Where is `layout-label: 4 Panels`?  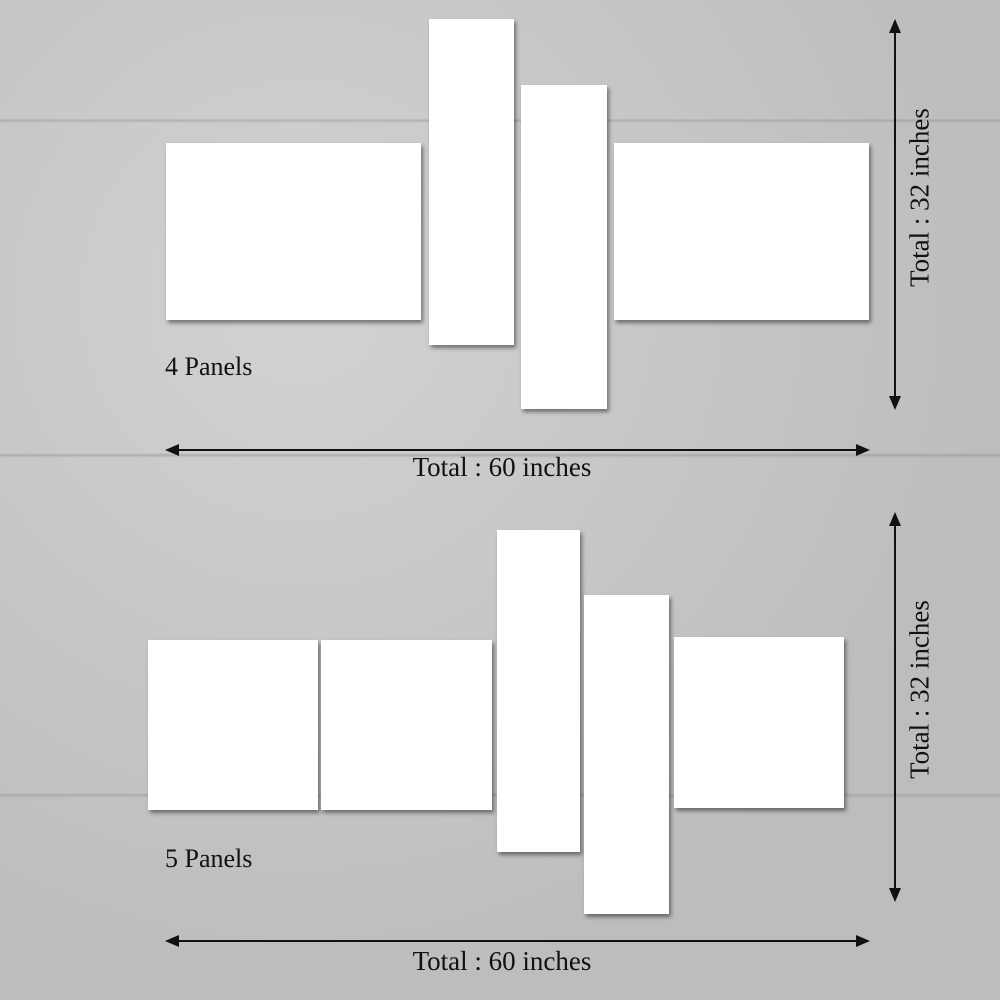
layout-label: 4 Panels is located at coordinates (209, 366).